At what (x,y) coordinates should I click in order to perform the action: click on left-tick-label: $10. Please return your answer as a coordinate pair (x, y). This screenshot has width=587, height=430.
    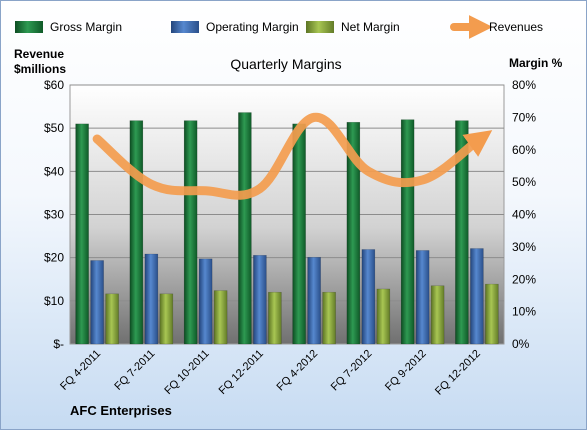
    Looking at the image, I should click on (54, 301).